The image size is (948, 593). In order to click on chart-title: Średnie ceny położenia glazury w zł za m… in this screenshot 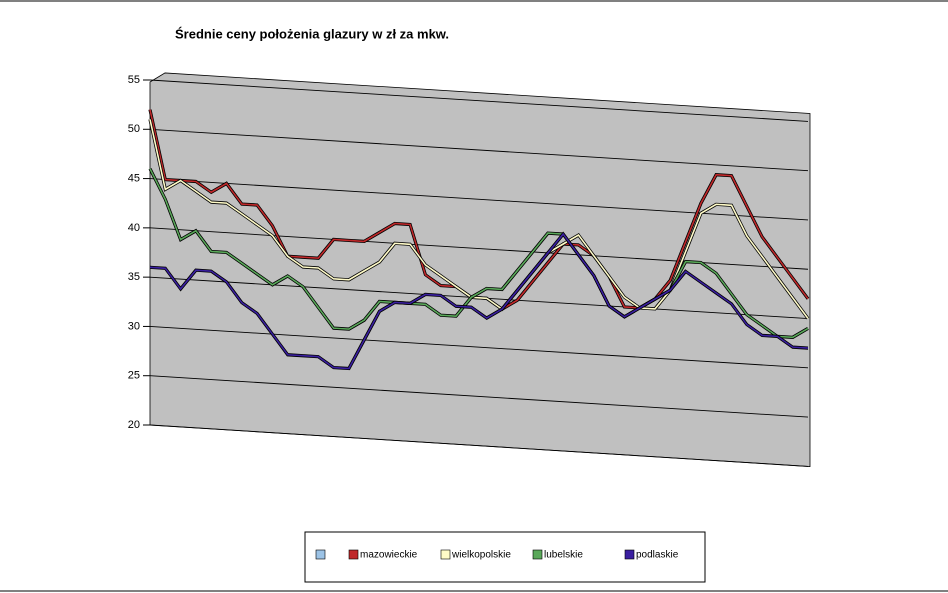, I will do `click(312, 33)`.